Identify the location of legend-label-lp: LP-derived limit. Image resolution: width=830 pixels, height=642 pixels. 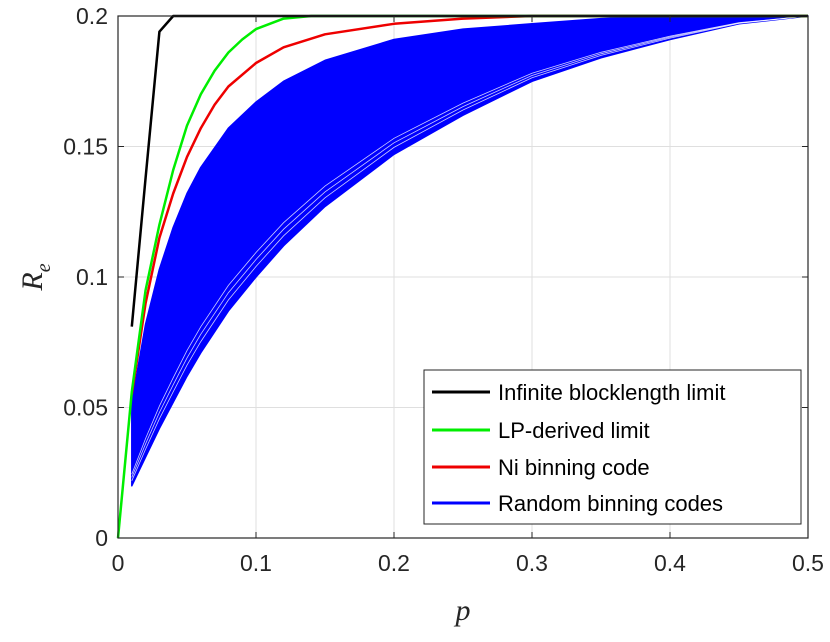
(574, 430).